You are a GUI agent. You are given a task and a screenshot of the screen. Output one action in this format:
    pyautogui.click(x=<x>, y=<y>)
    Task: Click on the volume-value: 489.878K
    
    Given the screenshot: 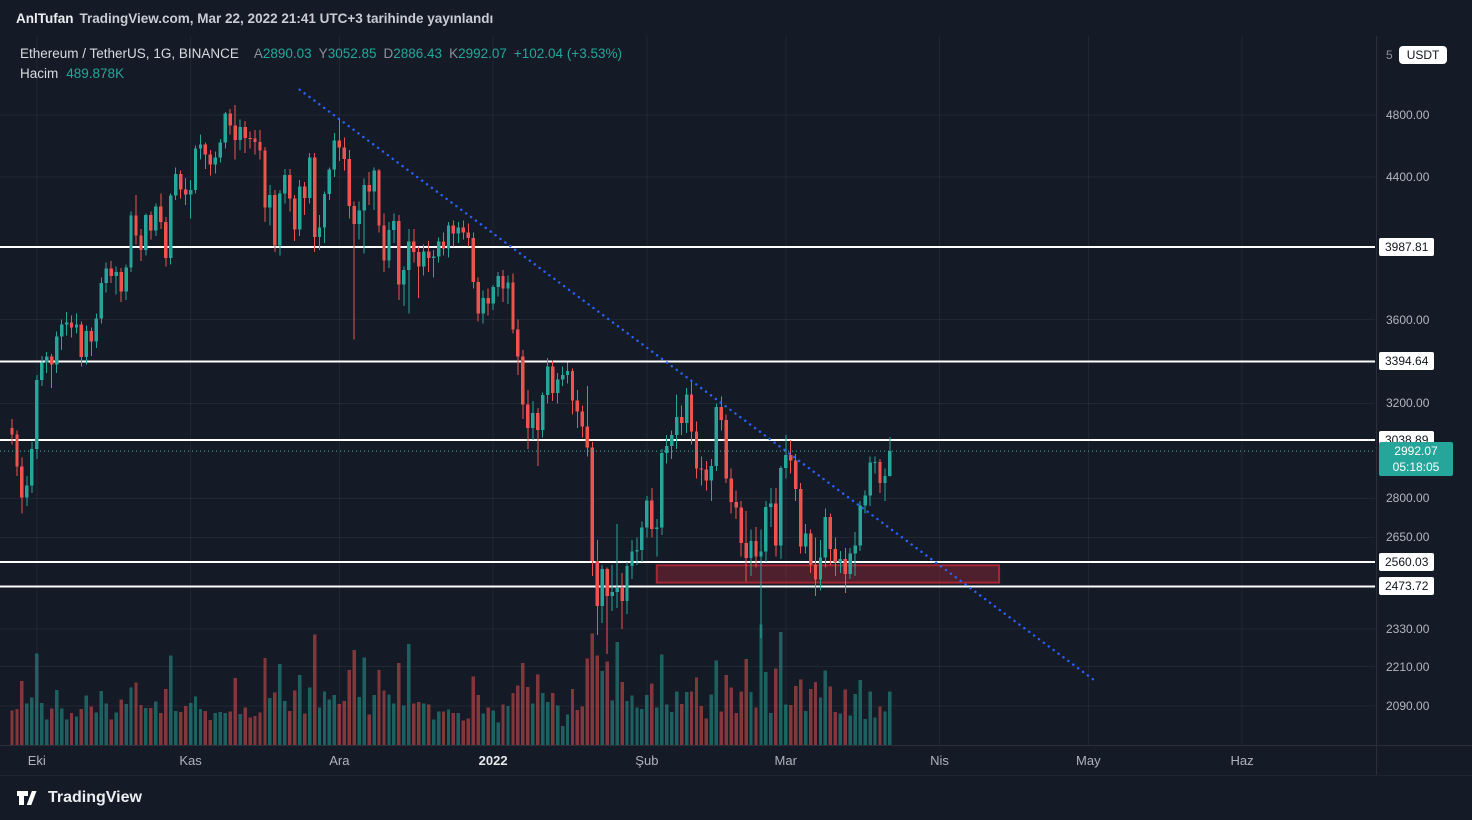 What is the action you would take?
    pyautogui.click(x=95, y=73)
    